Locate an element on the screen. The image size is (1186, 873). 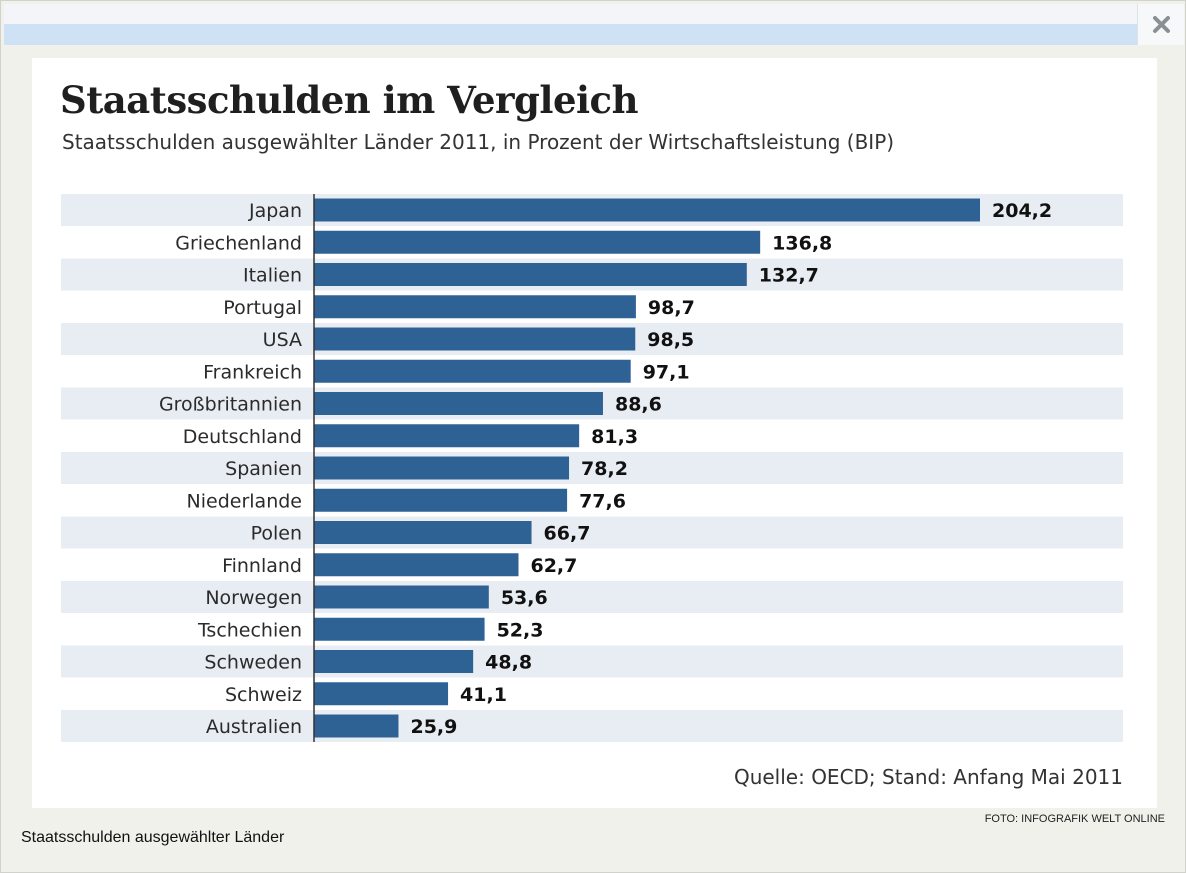
category-label: Japan is located at coordinates (275, 211).